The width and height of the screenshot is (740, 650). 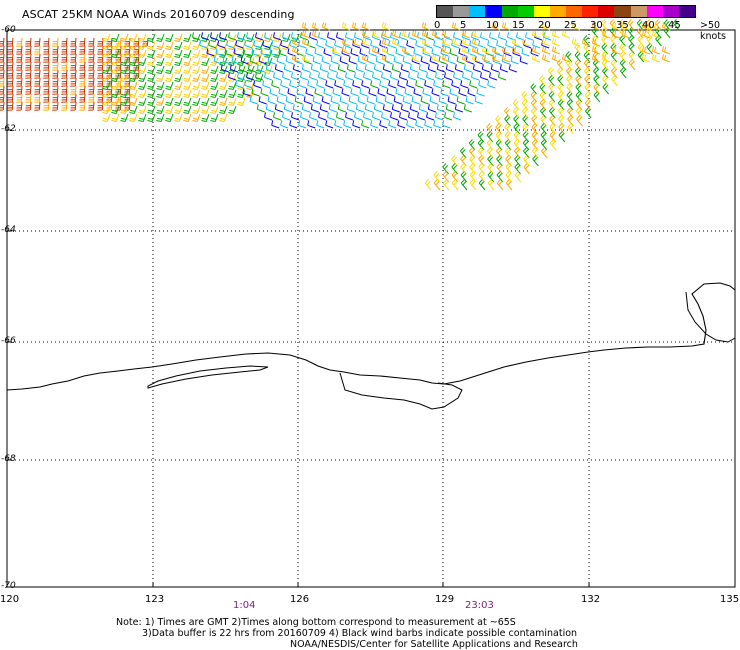 I want to click on lat-label-62: -62, so click(x=8, y=129).